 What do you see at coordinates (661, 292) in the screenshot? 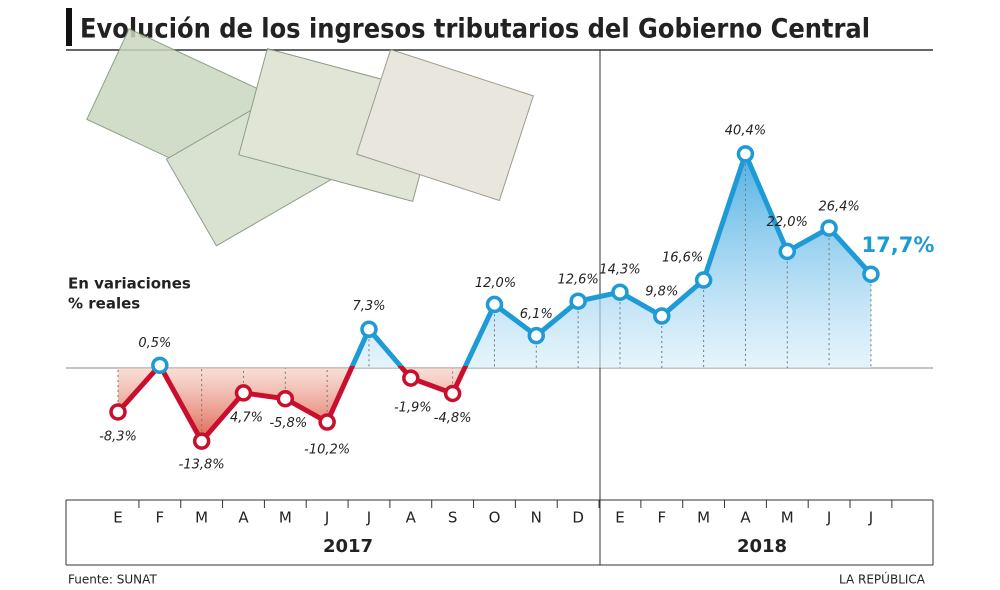
I see `data-label: 9,8%` at bounding box center [661, 292].